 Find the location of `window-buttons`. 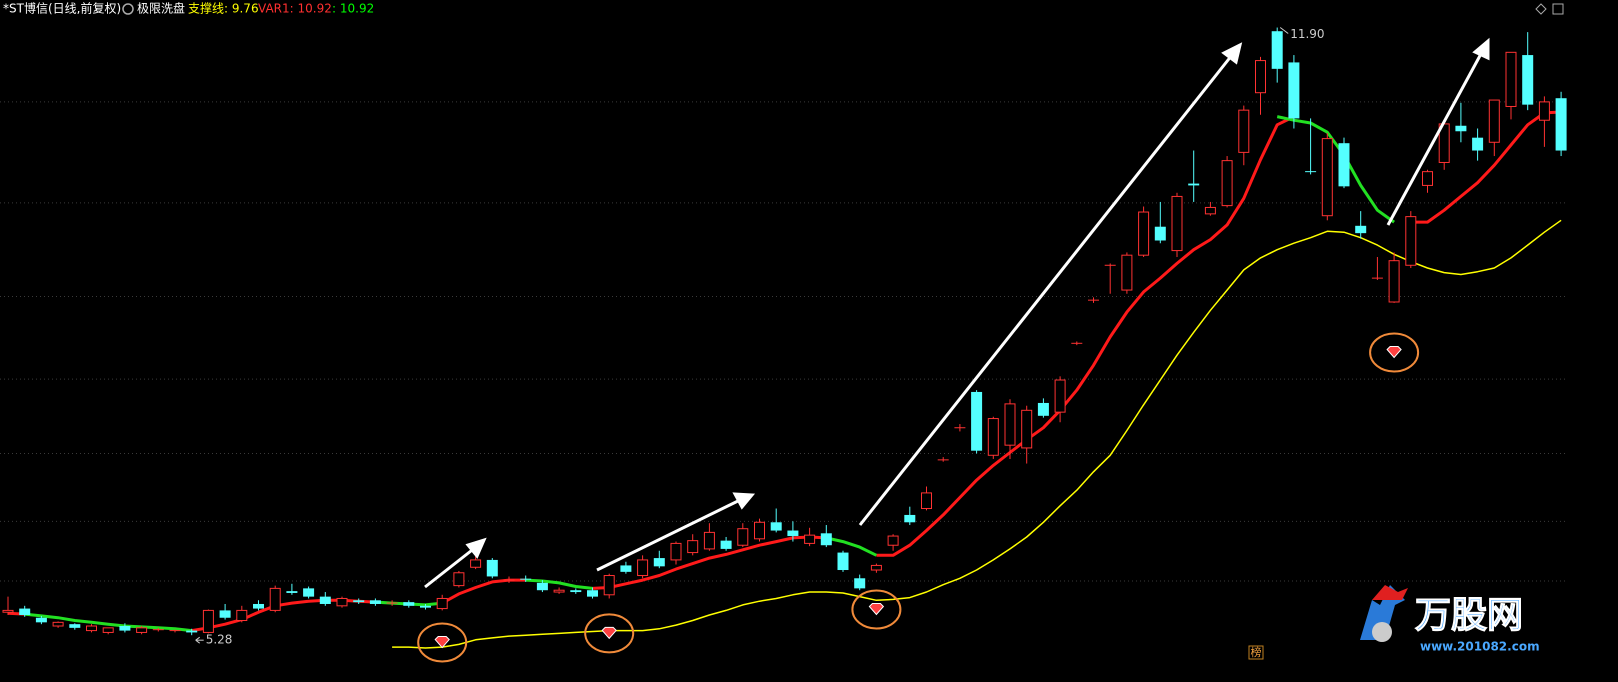

window-buttons is located at coordinates (1549, 9).